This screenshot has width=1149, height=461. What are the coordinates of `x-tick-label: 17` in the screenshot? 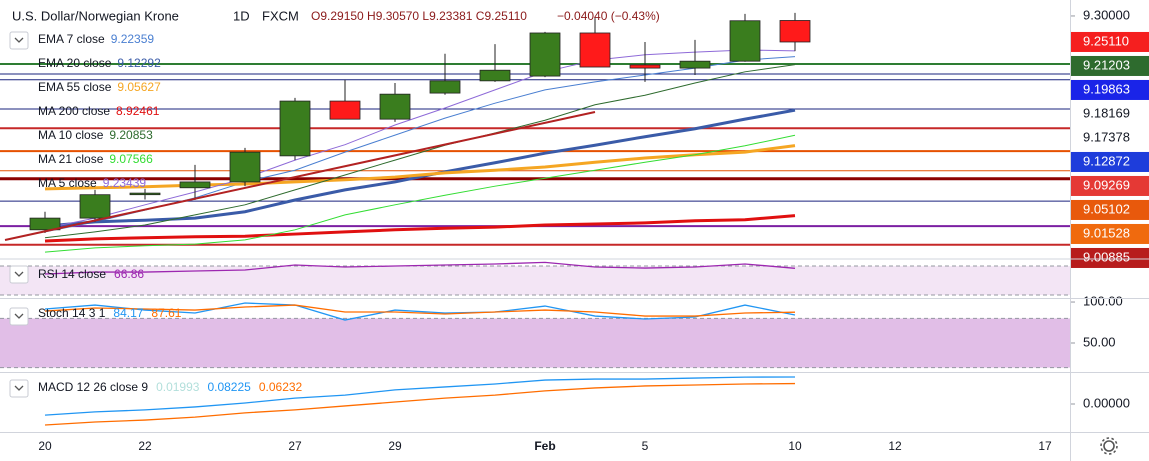 It's located at (1045, 446).